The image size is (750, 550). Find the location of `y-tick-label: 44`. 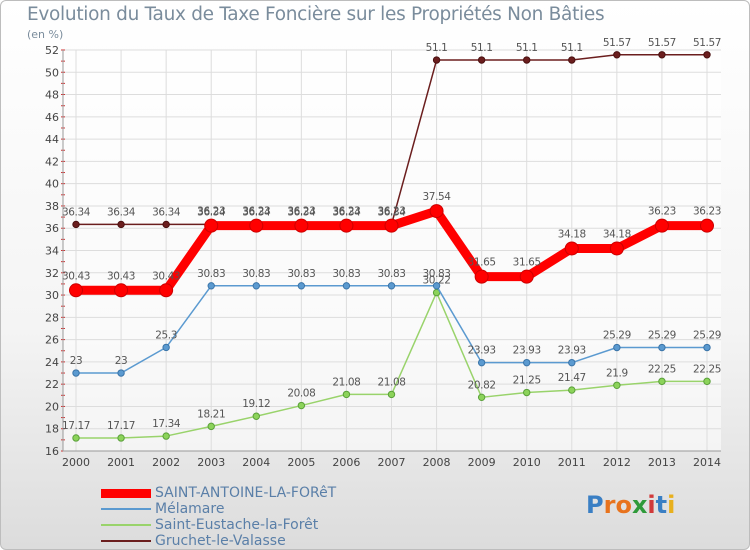

y-tick-label: 44 is located at coordinates (52, 139).